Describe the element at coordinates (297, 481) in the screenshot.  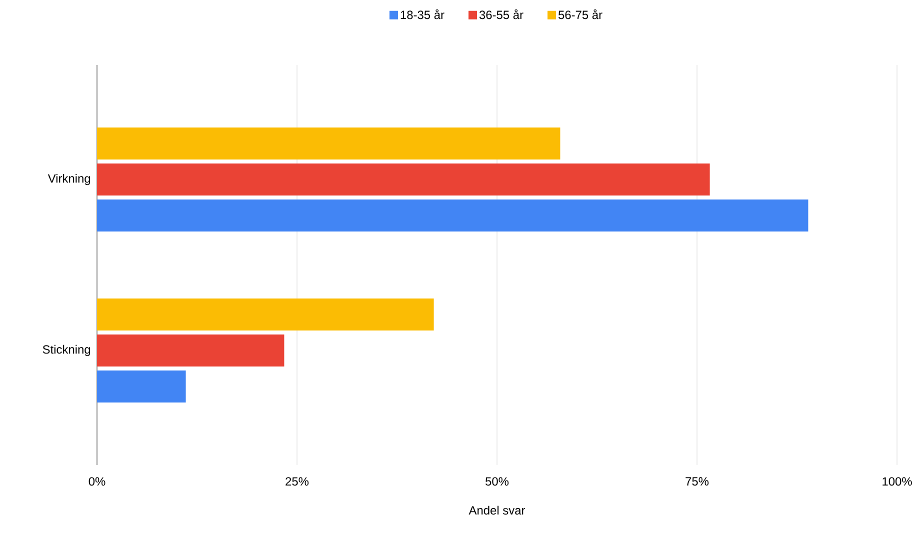
I see `x-tick-label: 25%` at that location.